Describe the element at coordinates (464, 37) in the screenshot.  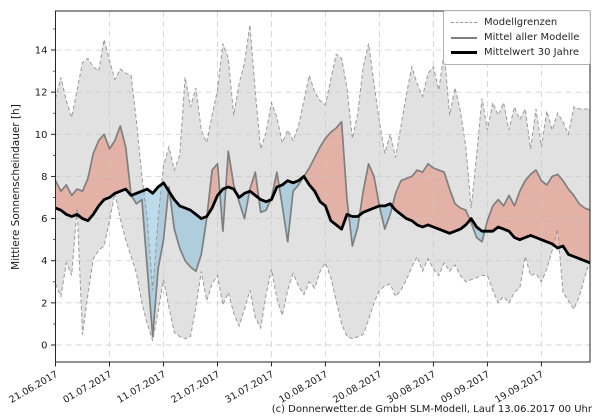
I see `gray-line-swatch` at that location.